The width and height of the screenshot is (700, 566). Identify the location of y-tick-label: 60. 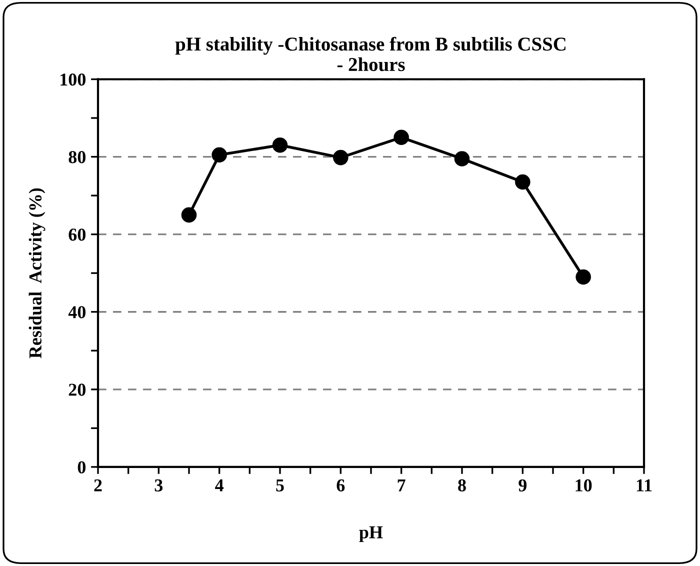
(77, 234).